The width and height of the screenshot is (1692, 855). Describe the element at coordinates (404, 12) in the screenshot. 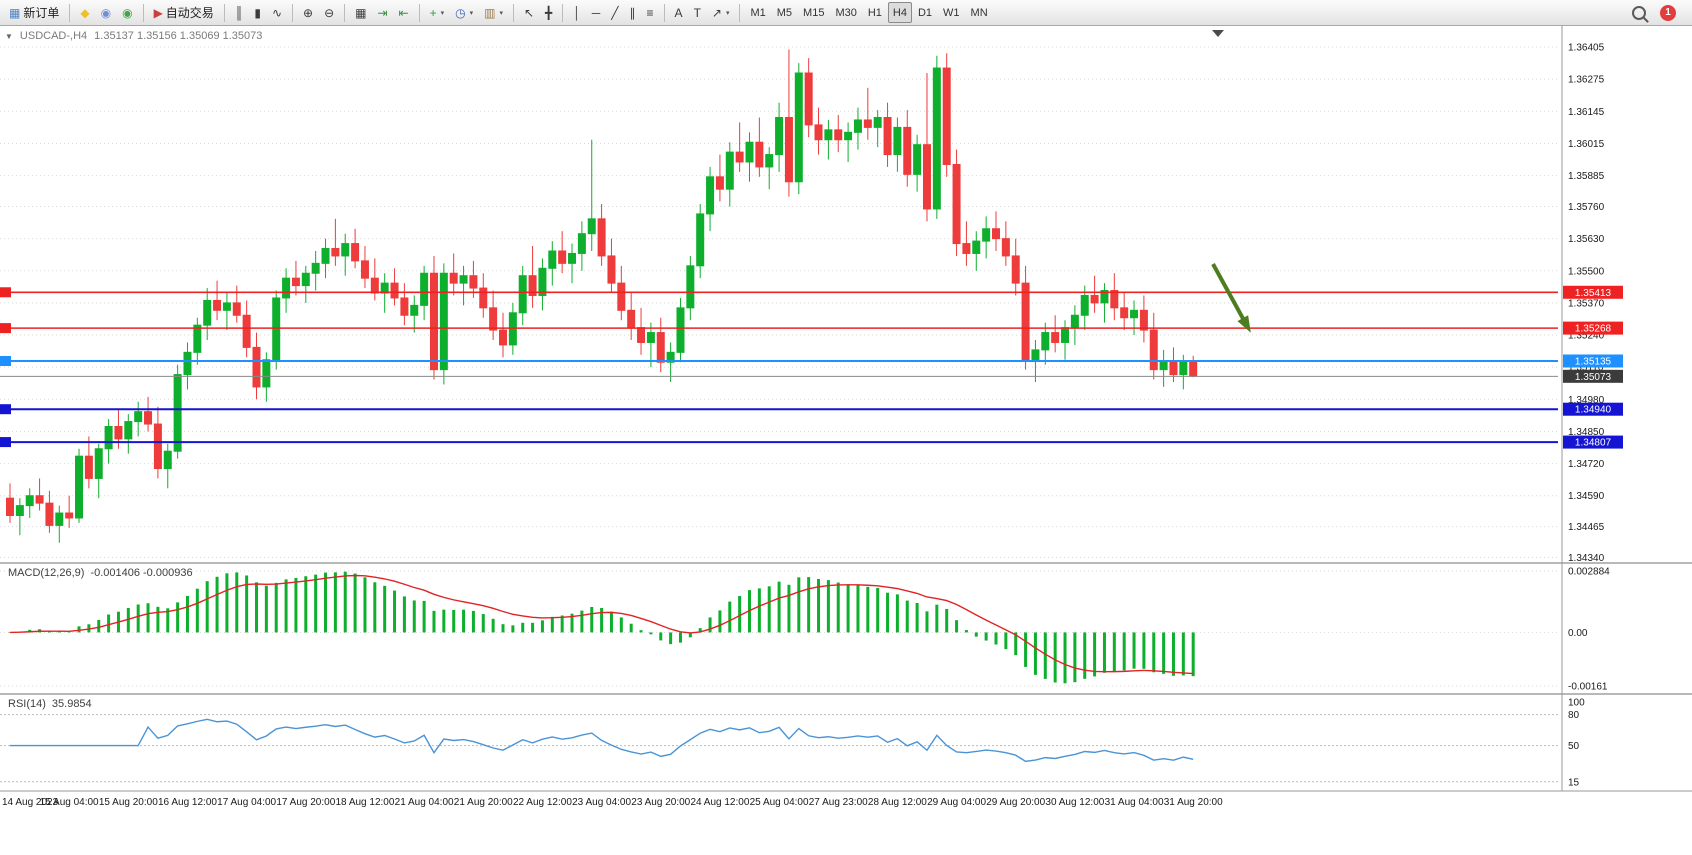

I see `chart-shift-button: ⇤` at that location.